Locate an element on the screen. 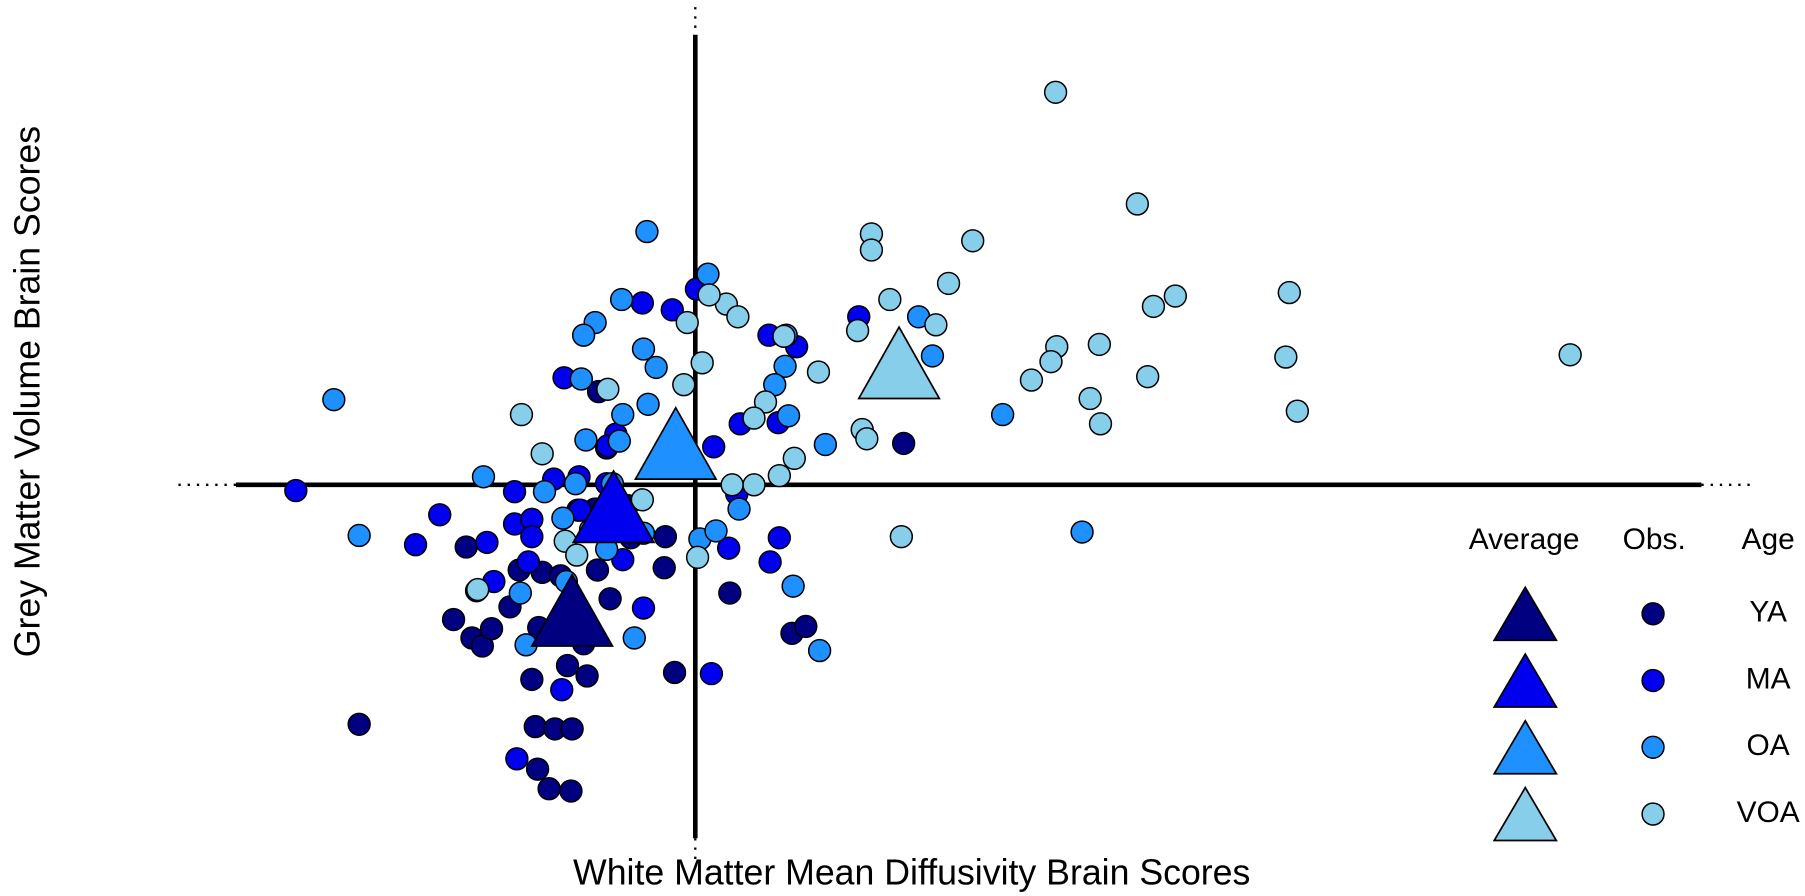 Image resolution: width=1805 pixels, height=896 pixels. legend-header: Age is located at coordinates (1768, 539).